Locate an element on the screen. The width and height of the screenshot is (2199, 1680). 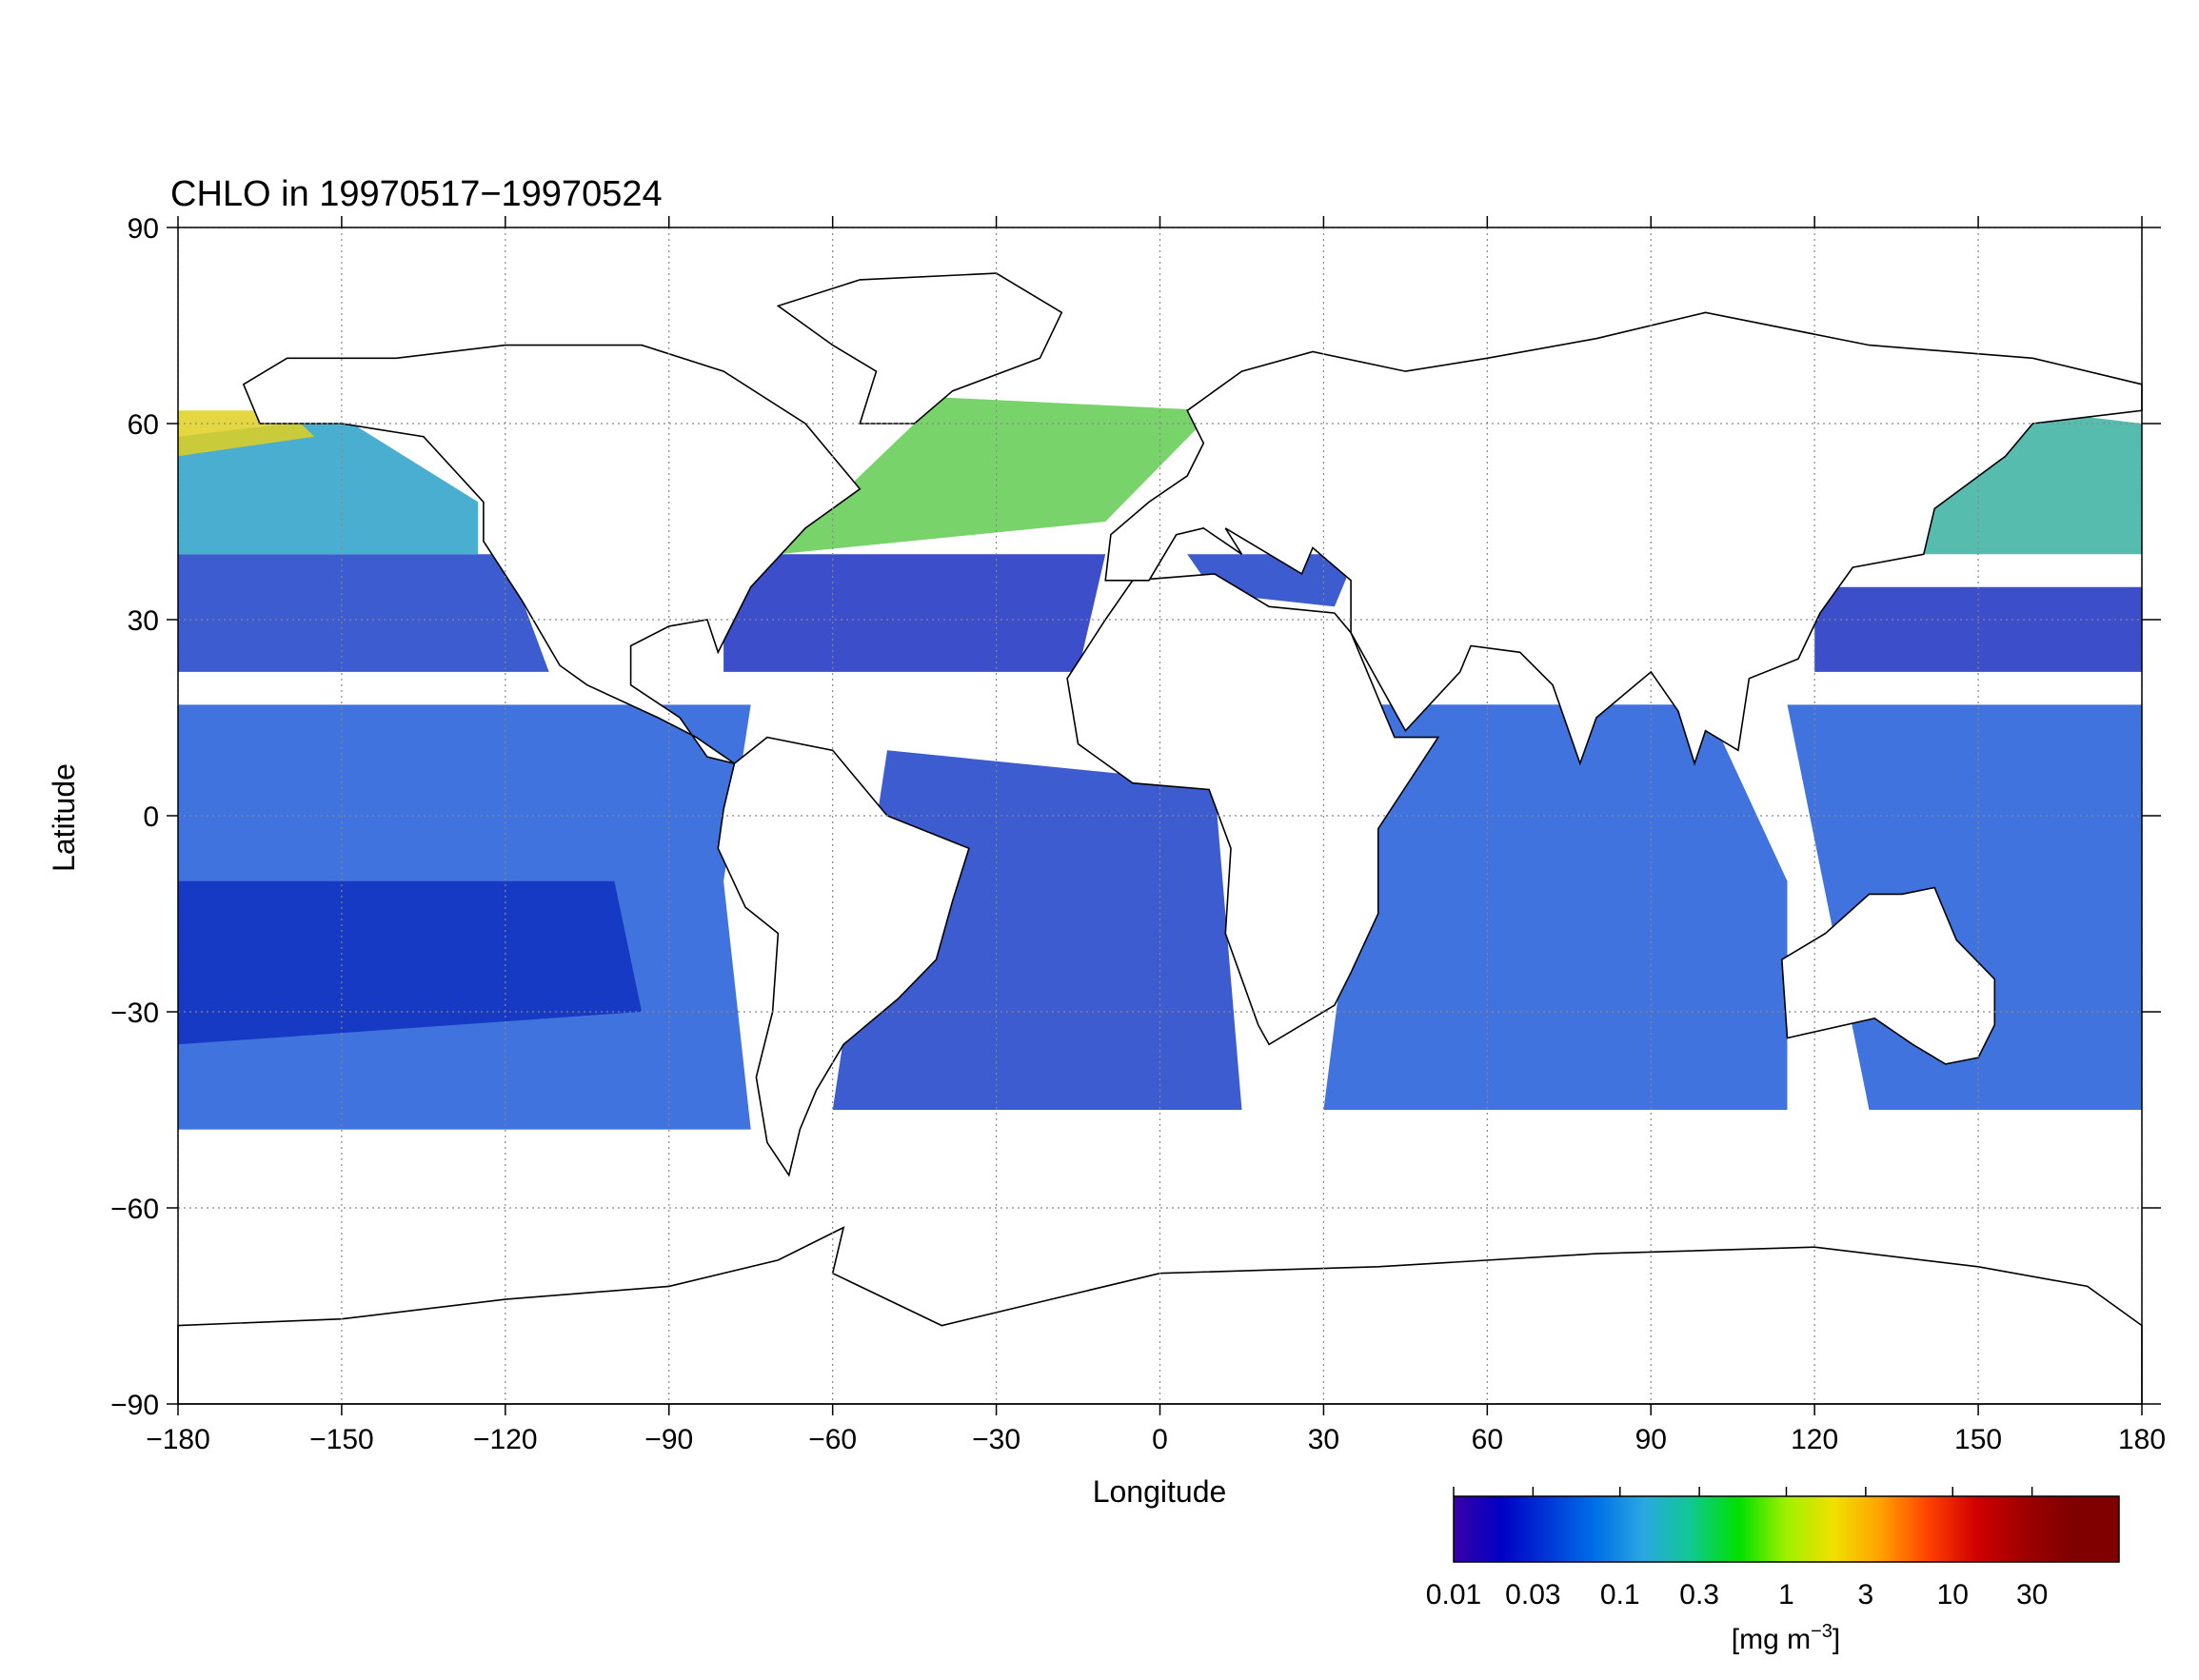
chart-title: CHLO in 19970517−19970524 is located at coordinates (416, 194).